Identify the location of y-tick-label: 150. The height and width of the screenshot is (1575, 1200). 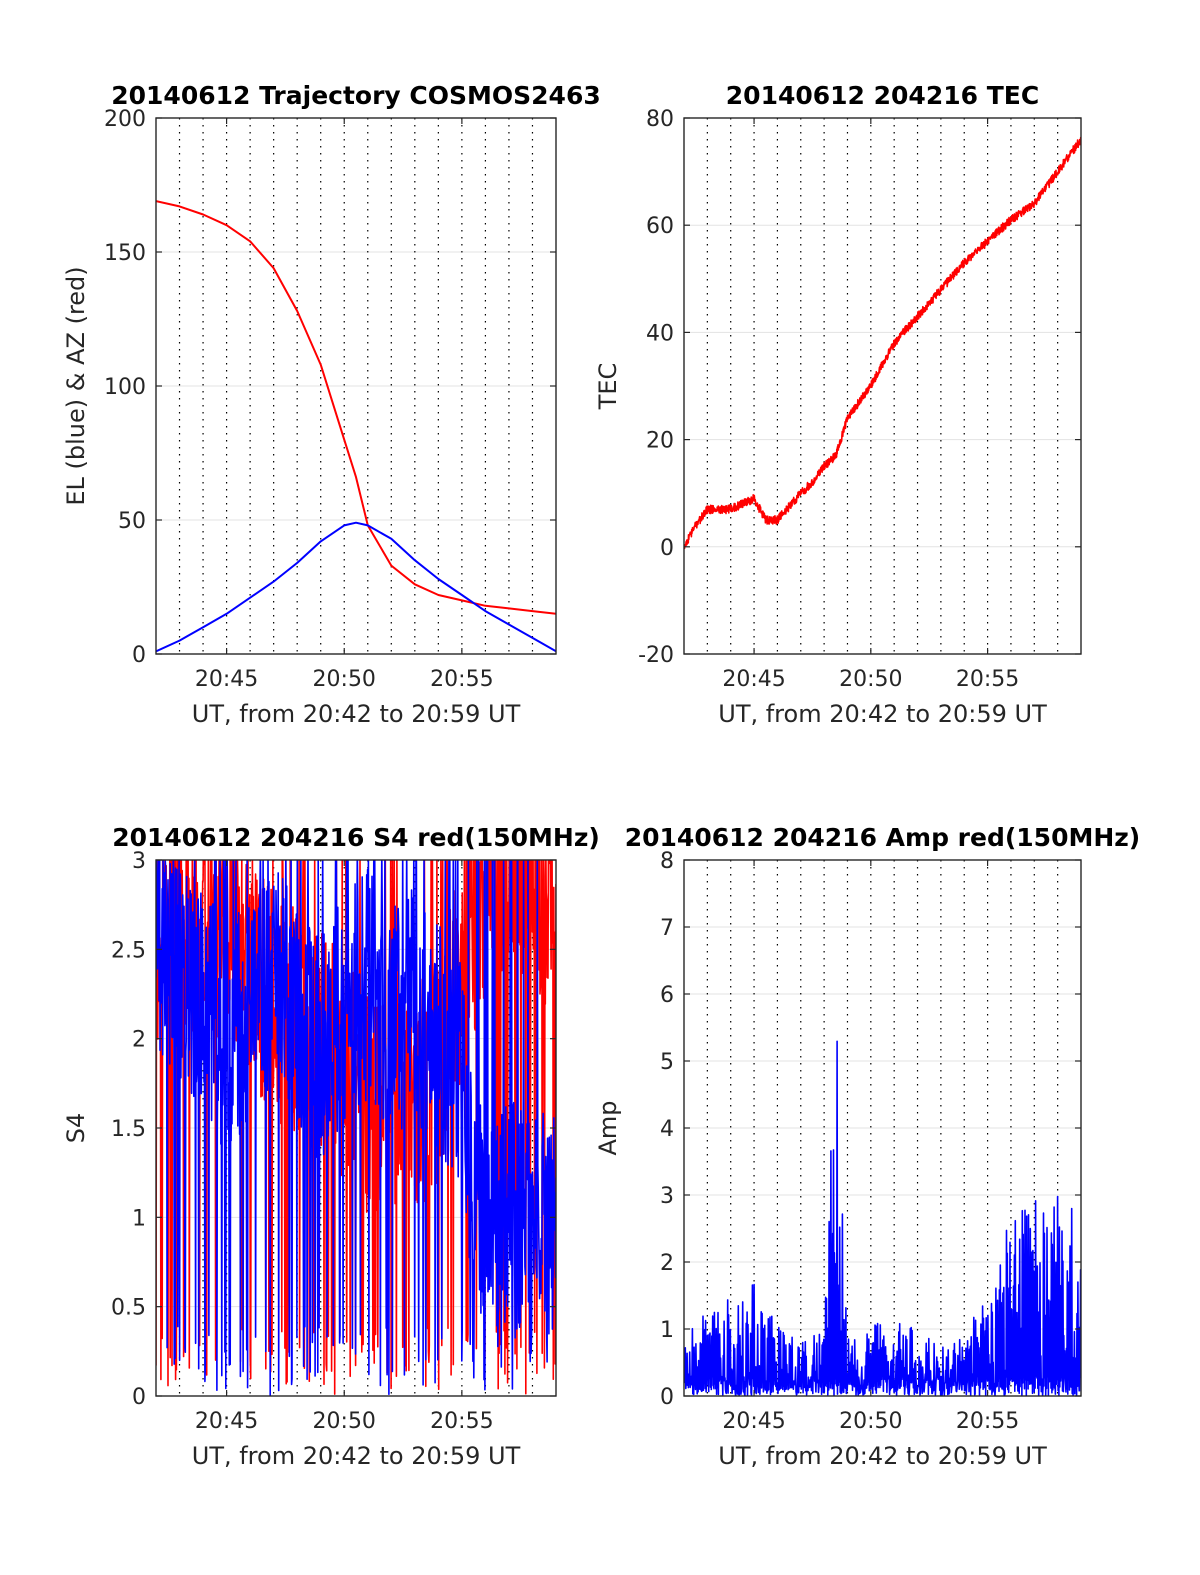
(125, 253).